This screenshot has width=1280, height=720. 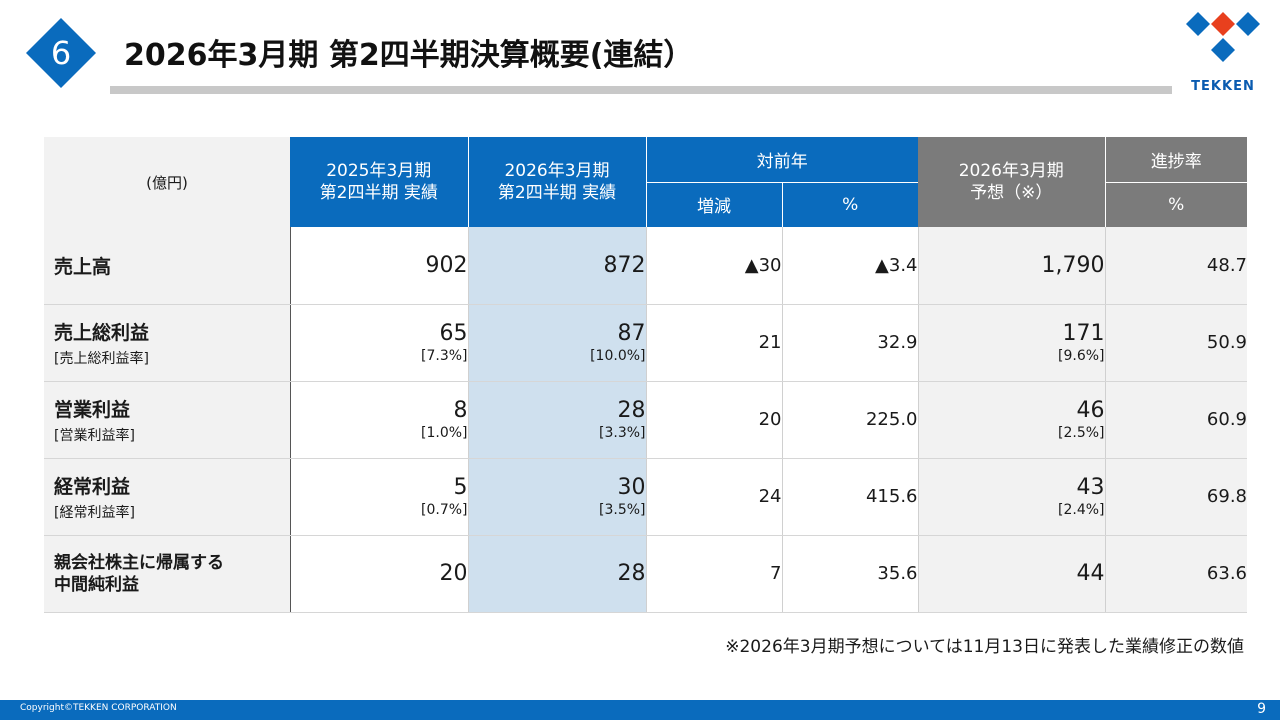 I want to click on forecast-note: ※2026年3月期予想については11月13日に発表した業績修正の数値, so click(x=984, y=647).